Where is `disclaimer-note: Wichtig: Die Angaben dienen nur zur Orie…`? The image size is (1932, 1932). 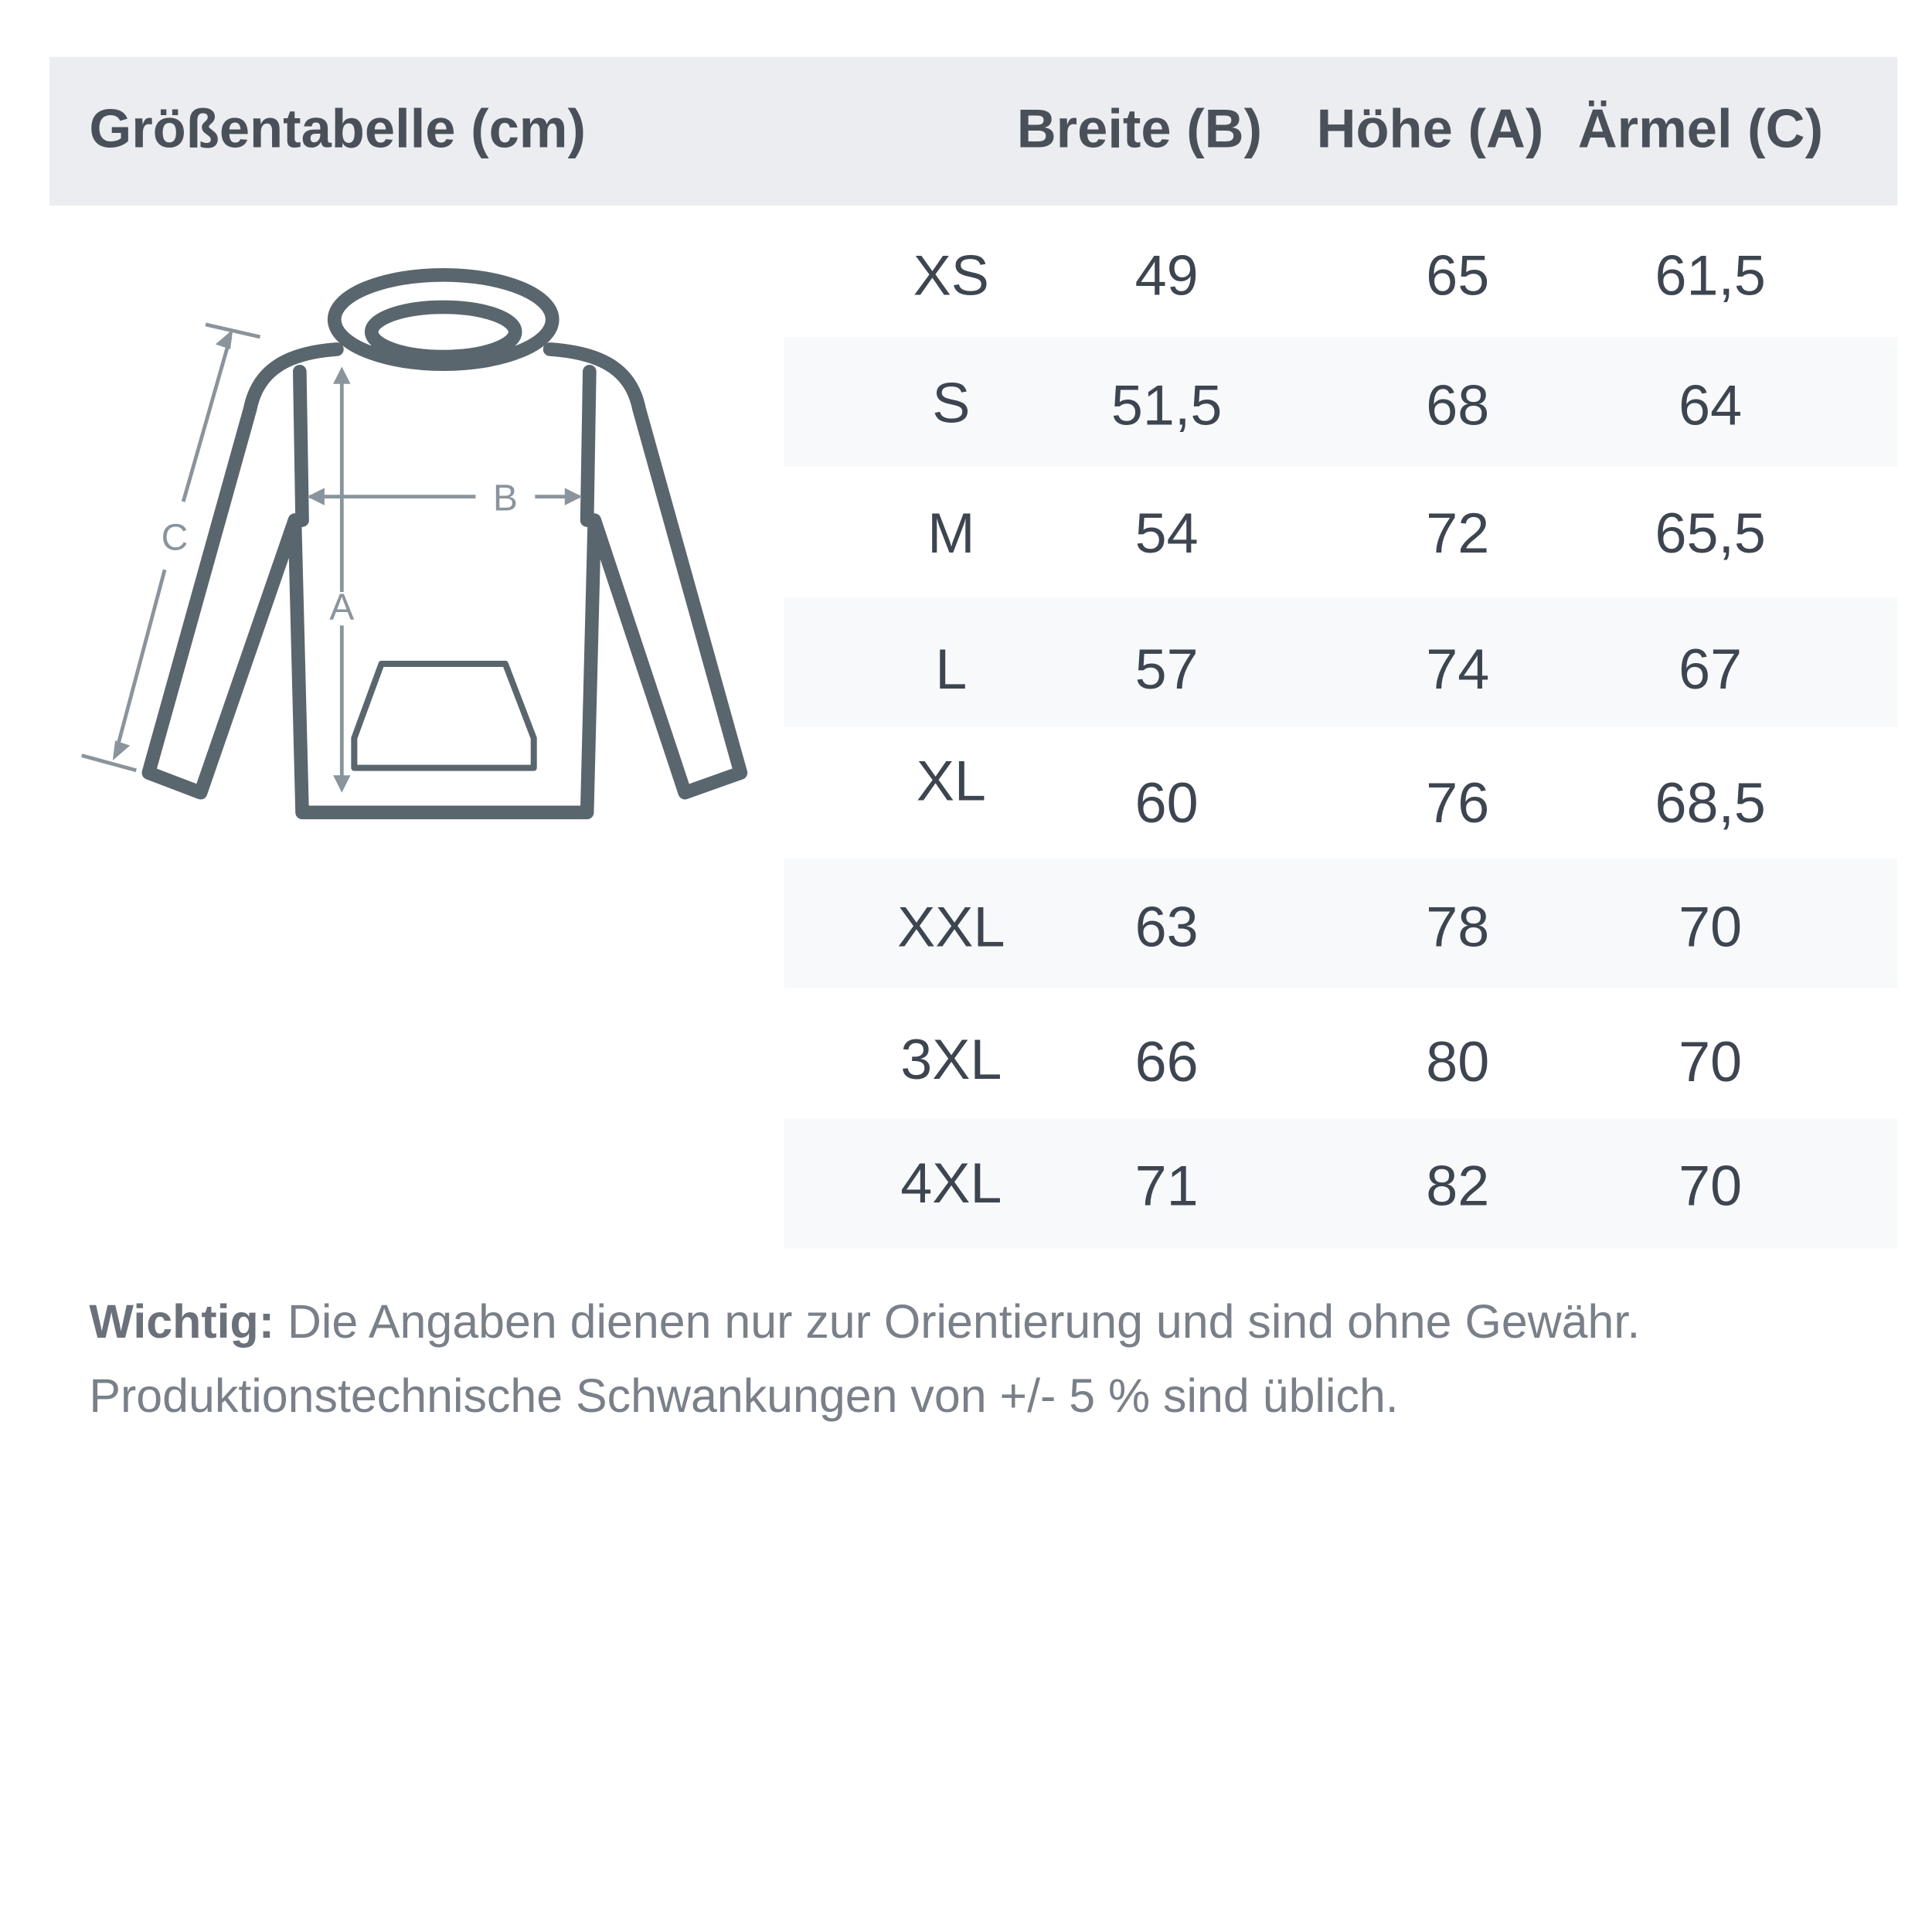
disclaimer-note: Wichtig: Die Angaben dienen nur zur Orie… is located at coordinates (864, 1360).